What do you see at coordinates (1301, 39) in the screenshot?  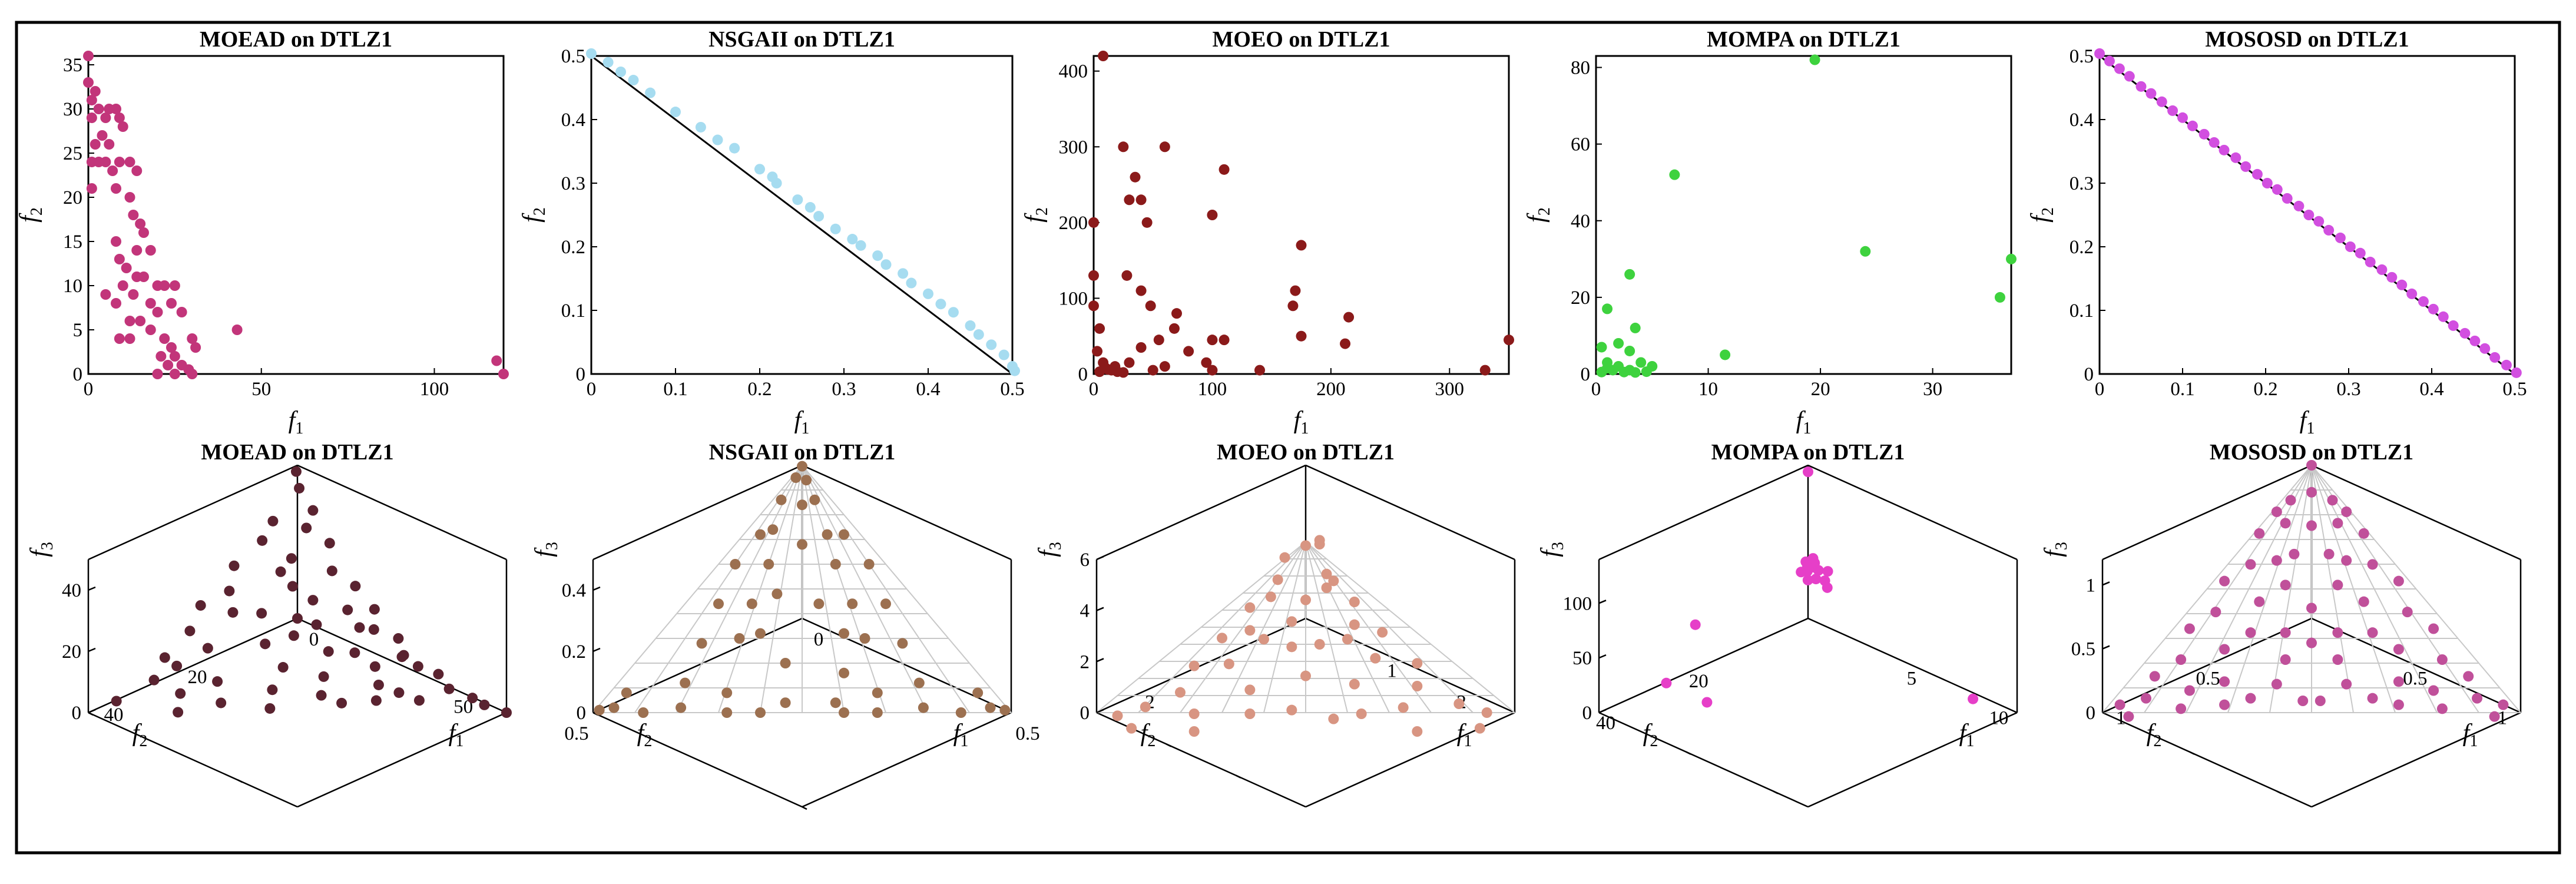 I see `plot-title: MOEO on DTLZ1` at bounding box center [1301, 39].